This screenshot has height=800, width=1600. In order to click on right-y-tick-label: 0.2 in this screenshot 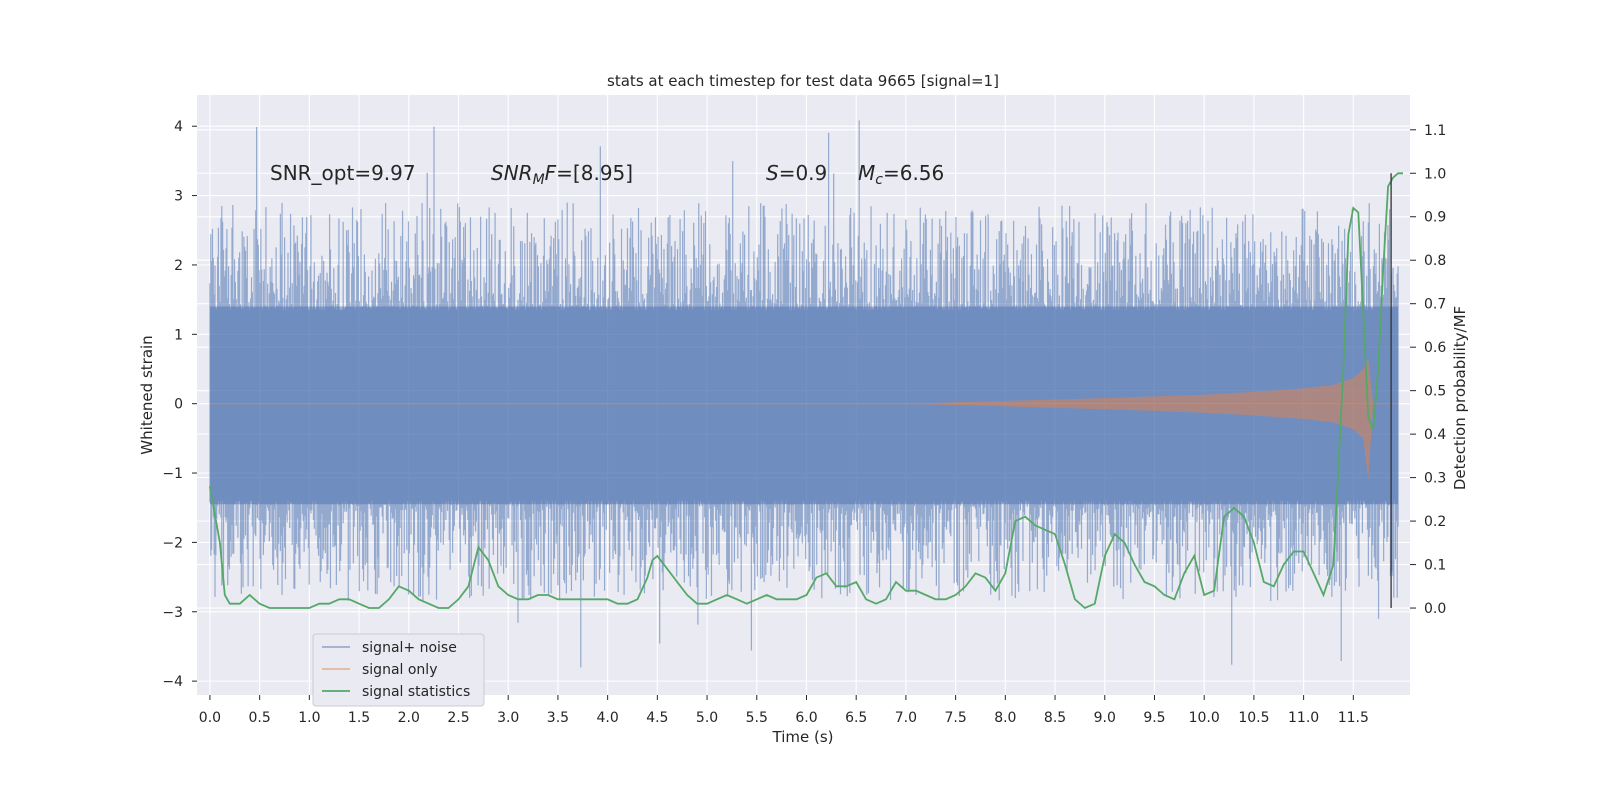, I will do `click(1435, 522)`.